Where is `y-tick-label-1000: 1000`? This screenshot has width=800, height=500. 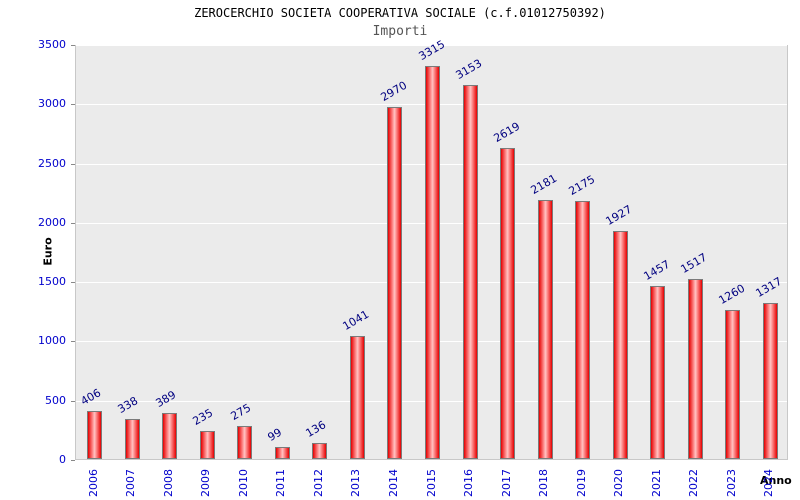 y-tick-label-1000: 1000 is located at coordinates (52, 341).